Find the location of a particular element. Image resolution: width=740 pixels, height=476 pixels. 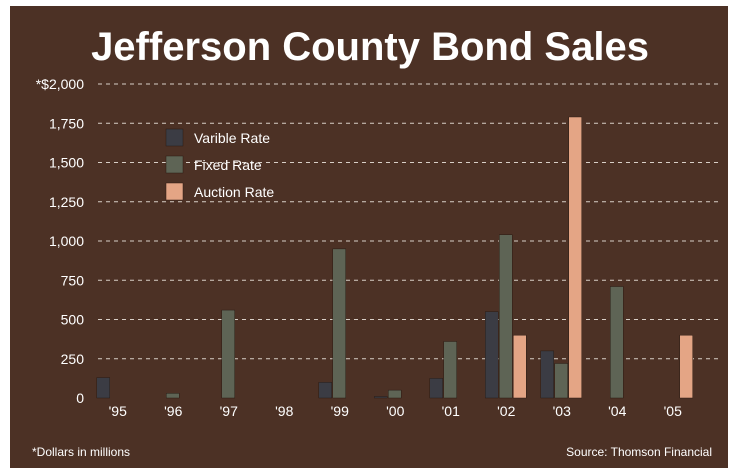

x-tick-label: '98 is located at coordinates (284, 411).